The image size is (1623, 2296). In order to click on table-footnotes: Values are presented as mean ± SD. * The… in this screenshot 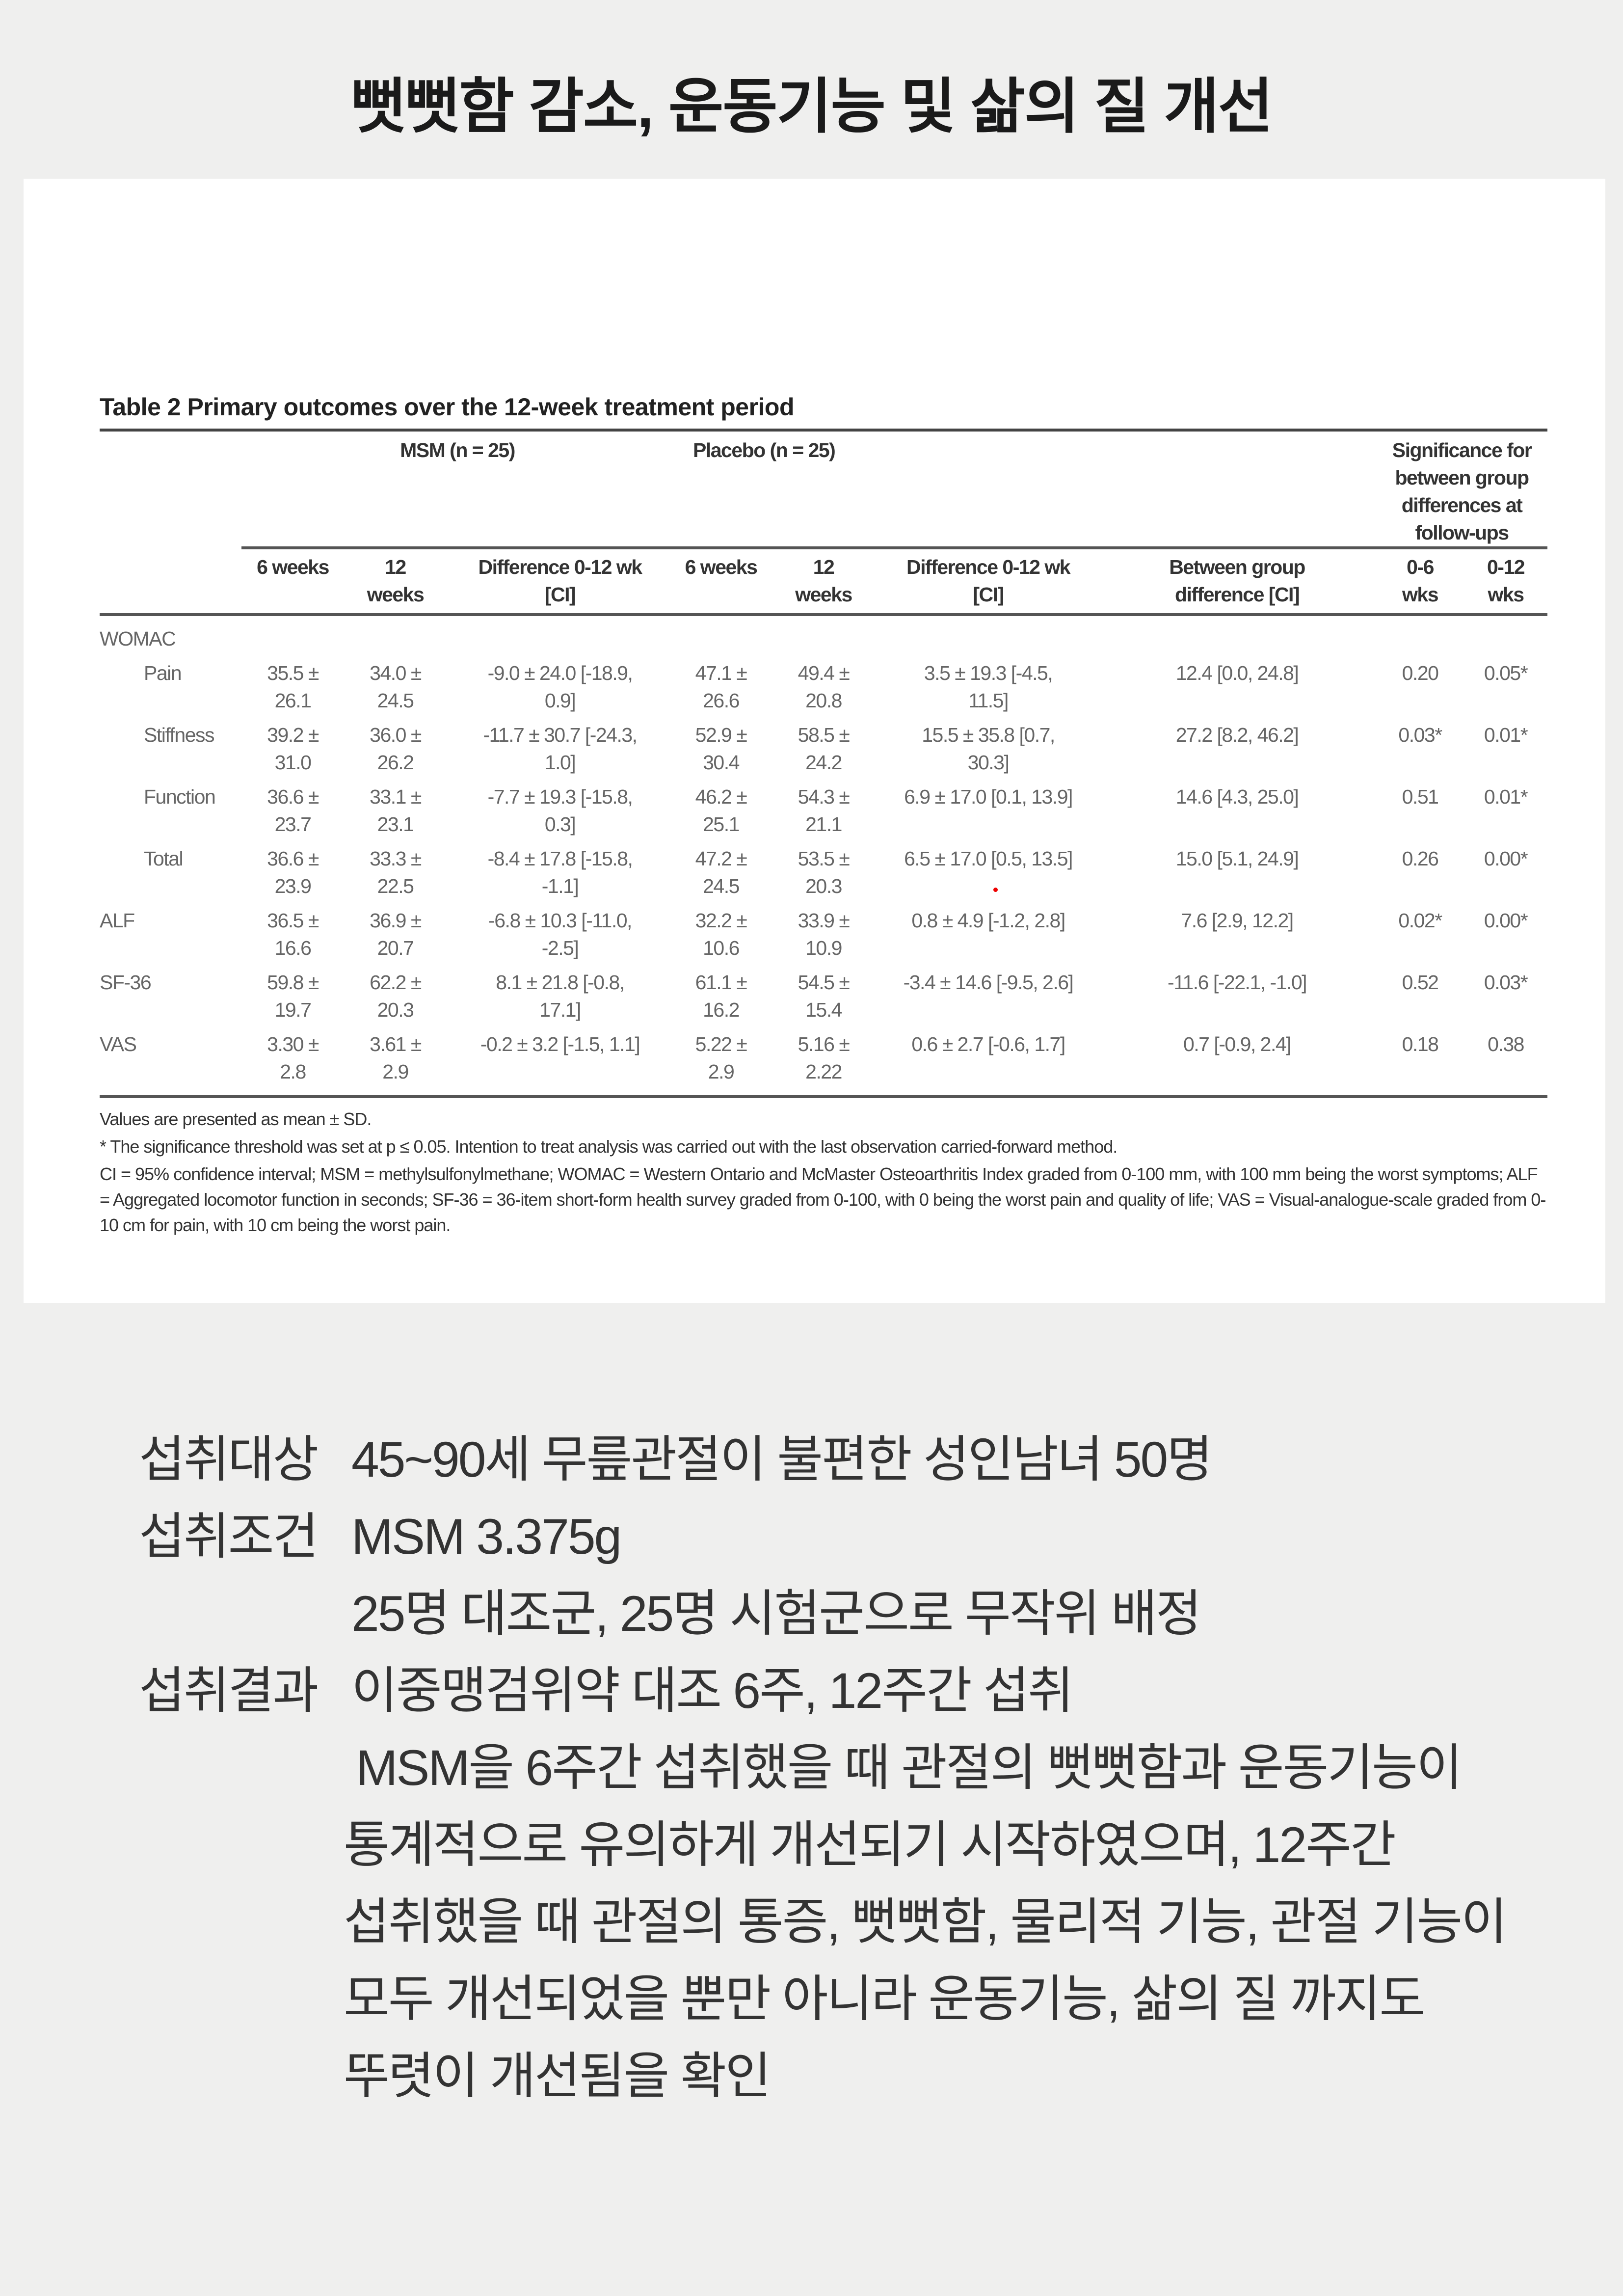, I will do `click(823, 1173)`.